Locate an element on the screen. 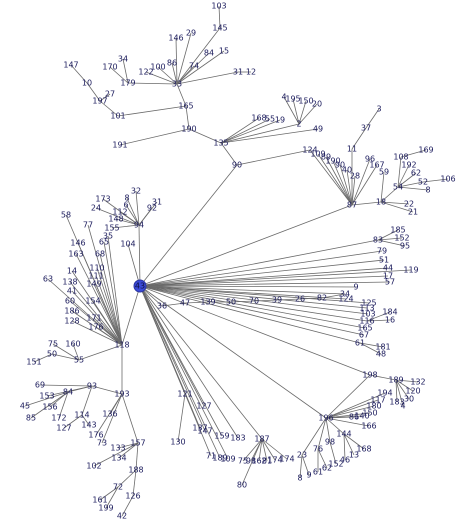 Image resolution: width=474 pixels, height=519 pixels. edge-33-31b is located at coordinates (207, 78).